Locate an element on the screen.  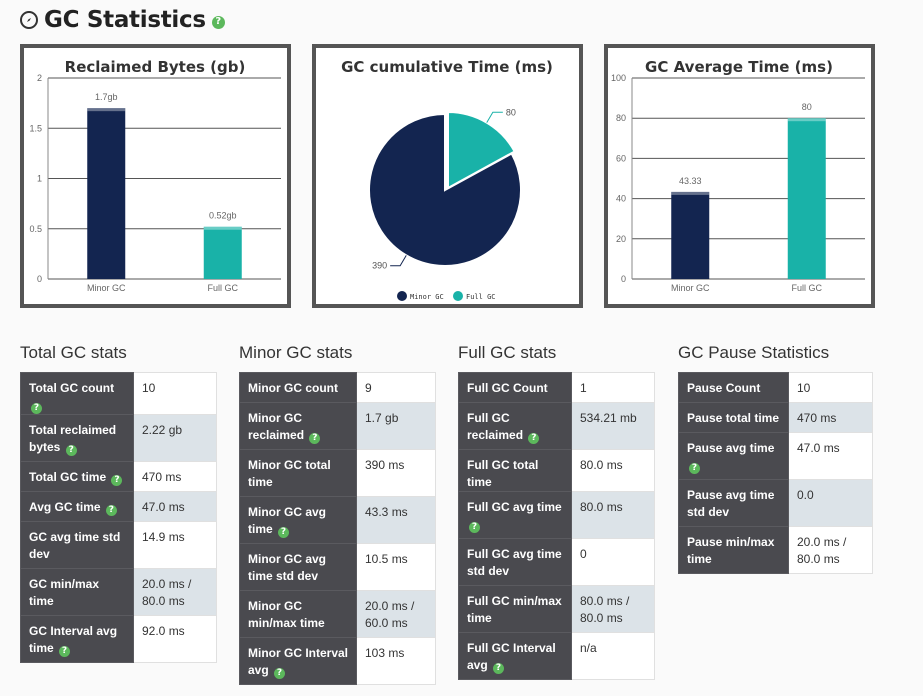
gc-pause-stats-title: GC Pause Statistics is located at coordinates (754, 352).